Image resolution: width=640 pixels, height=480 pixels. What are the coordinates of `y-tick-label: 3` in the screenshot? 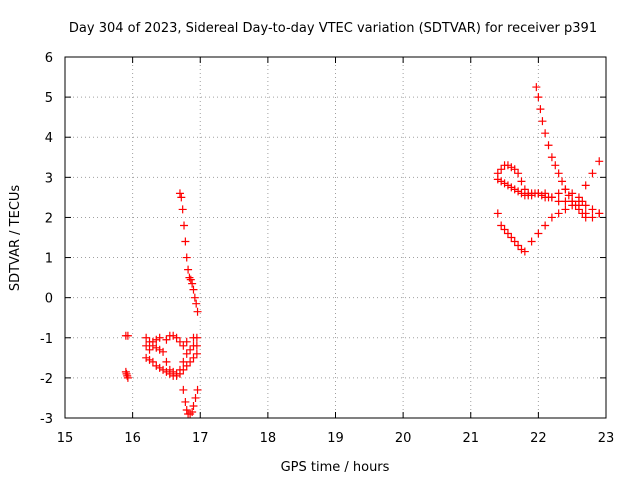 It's located at (49, 178).